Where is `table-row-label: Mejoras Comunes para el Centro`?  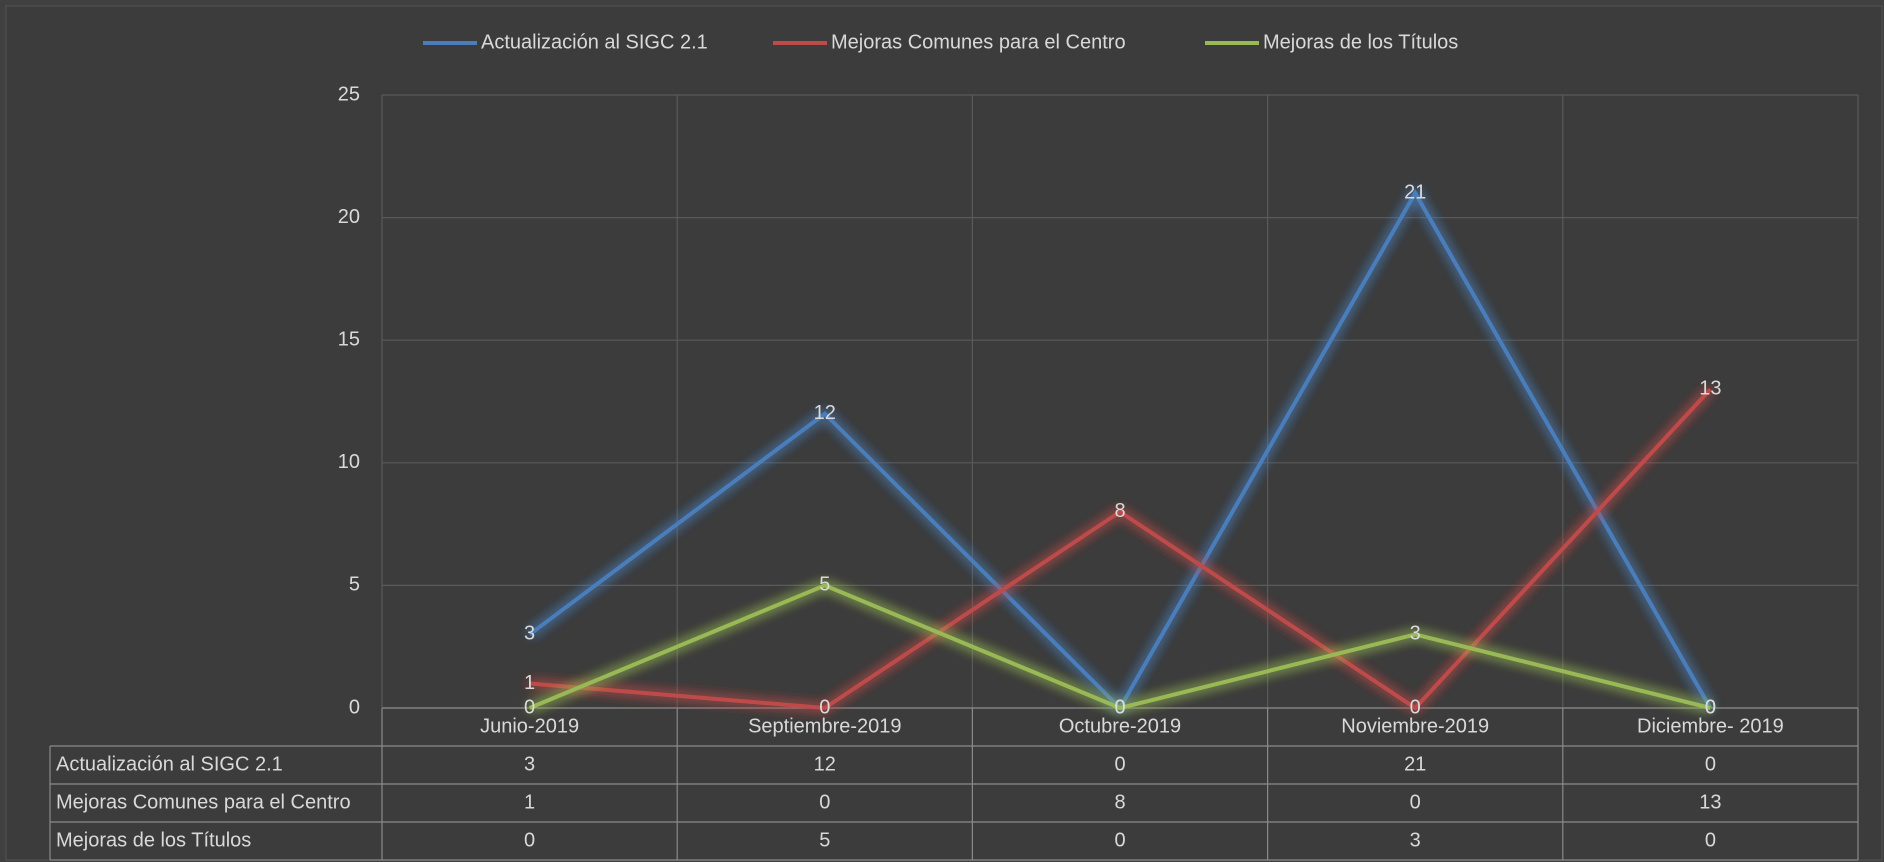
table-row-label: Mejoras Comunes para el Centro is located at coordinates (203, 802).